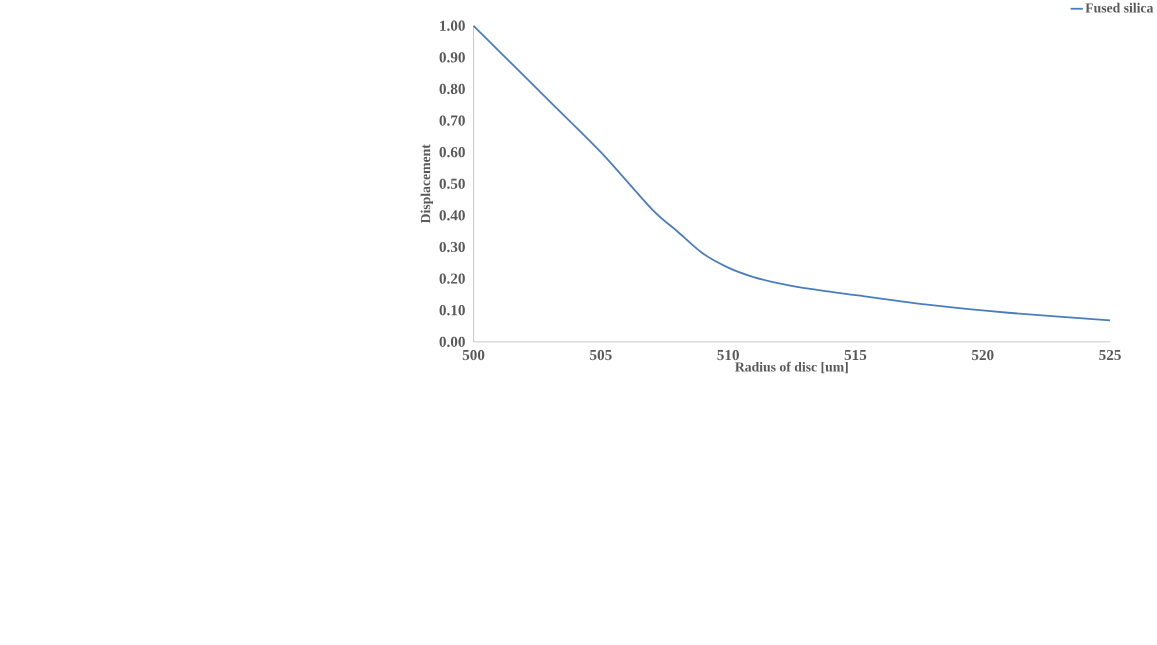 This screenshot has width=1157, height=645. I want to click on x-tick-label: 515, so click(855, 354).